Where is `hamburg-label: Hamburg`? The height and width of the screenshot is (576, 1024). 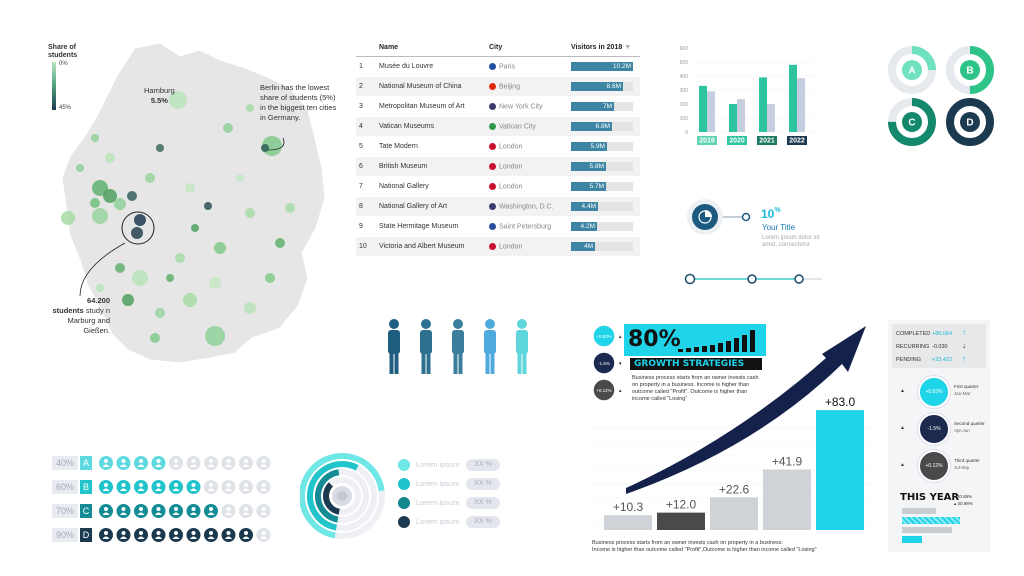 hamburg-label: Hamburg is located at coordinates (159, 90).